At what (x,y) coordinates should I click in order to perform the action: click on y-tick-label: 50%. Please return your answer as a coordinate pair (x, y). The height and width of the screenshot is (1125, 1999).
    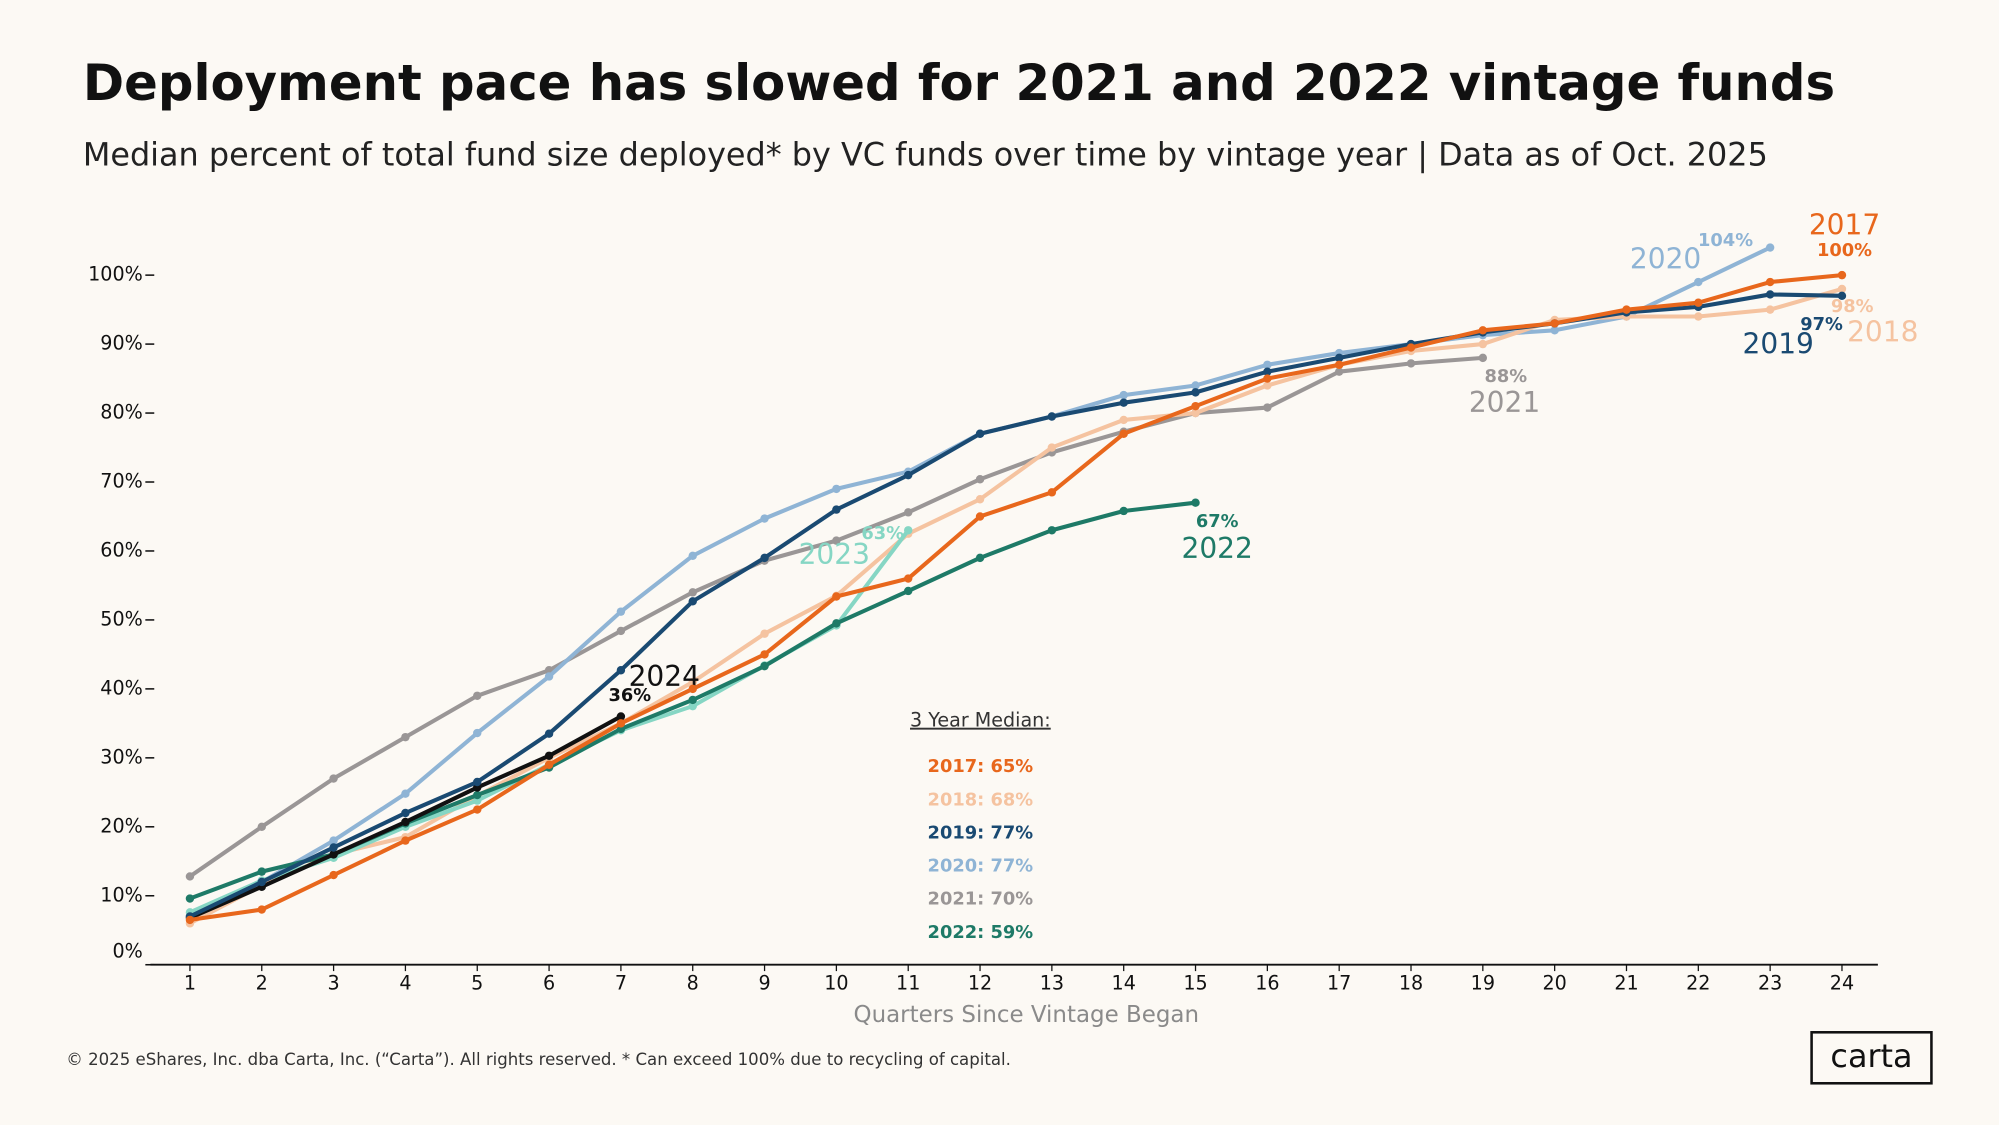
    Looking at the image, I should click on (121, 618).